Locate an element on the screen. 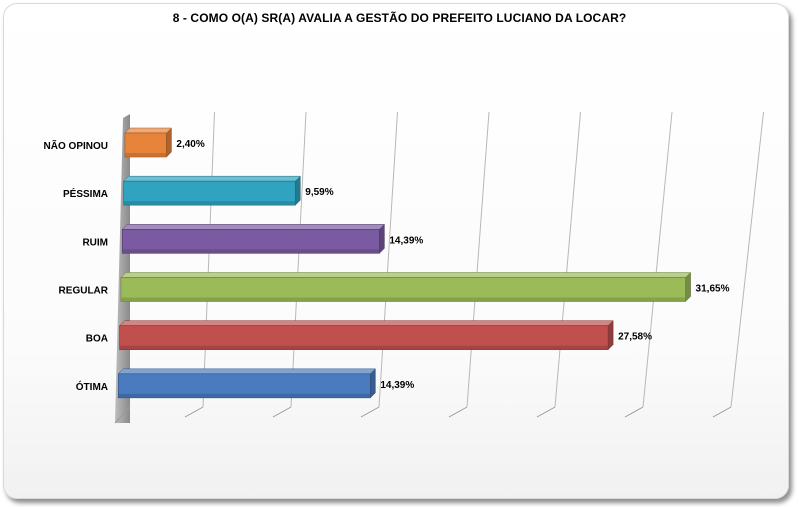  category-label: REGULAR is located at coordinates (84, 291).